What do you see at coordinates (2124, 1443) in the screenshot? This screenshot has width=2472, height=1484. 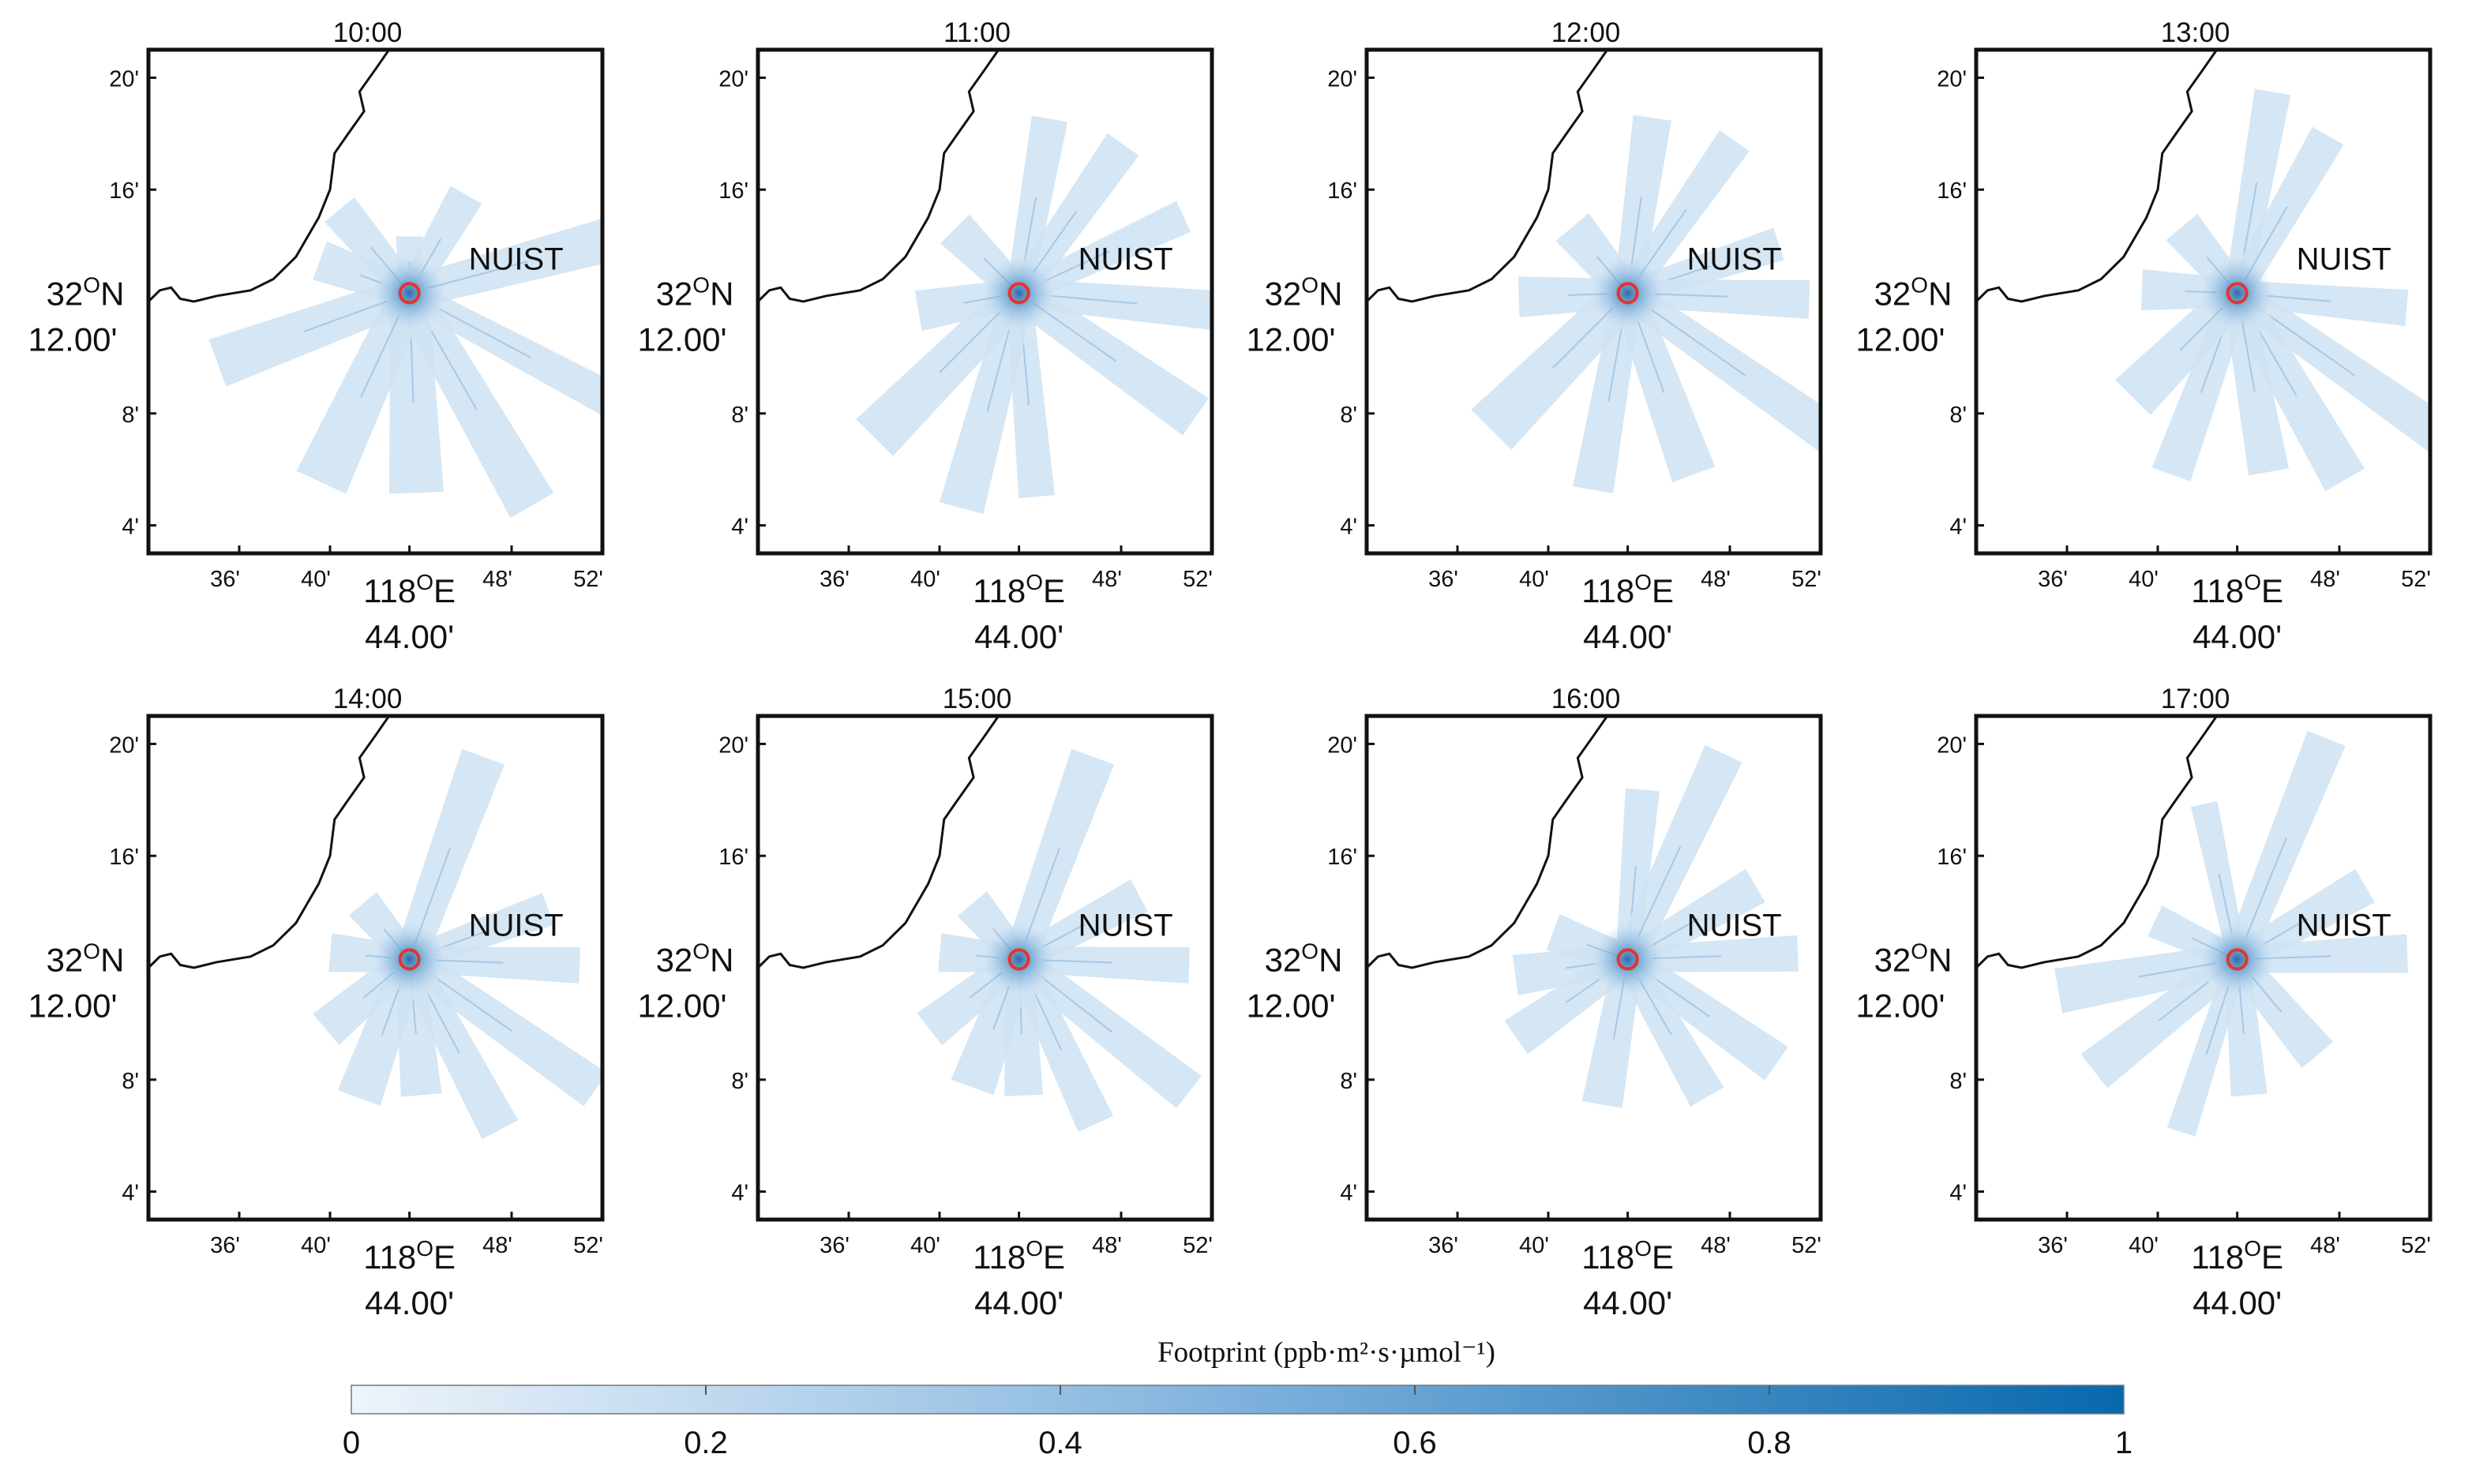 I see `colorbar-tick-label: 1` at bounding box center [2124, 1443].